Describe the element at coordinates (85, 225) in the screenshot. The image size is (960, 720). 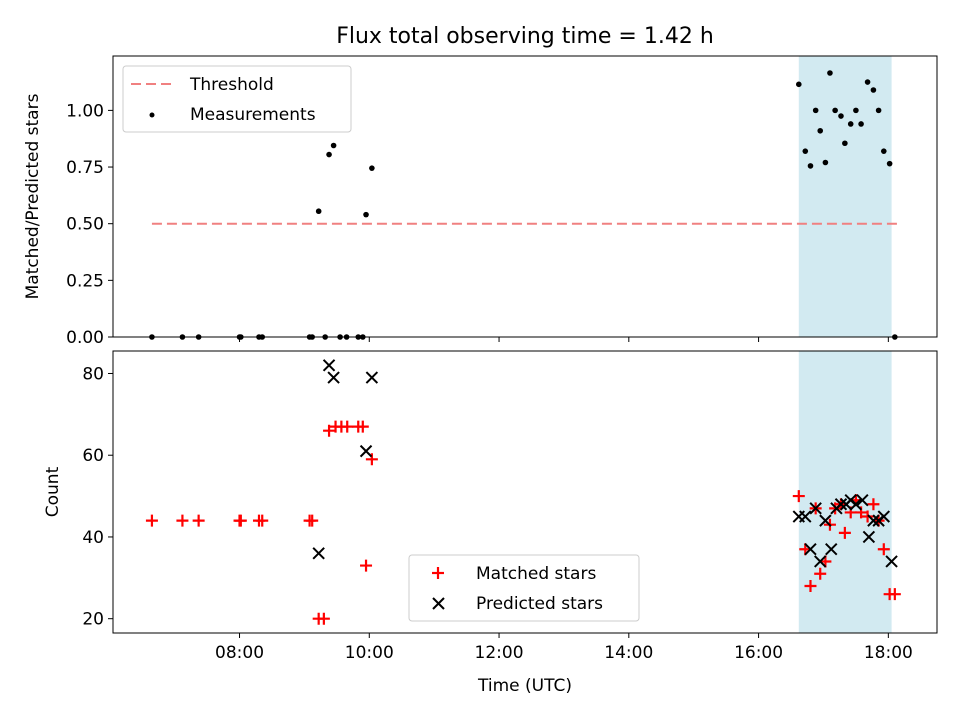
I see `y-tick-label: 0.50` at that location.